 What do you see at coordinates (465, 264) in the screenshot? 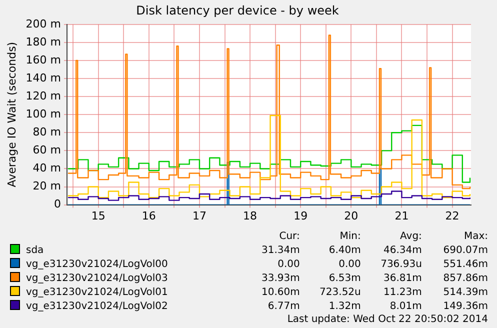
I see `text: 551.46m` at bounding box center [465, 264].